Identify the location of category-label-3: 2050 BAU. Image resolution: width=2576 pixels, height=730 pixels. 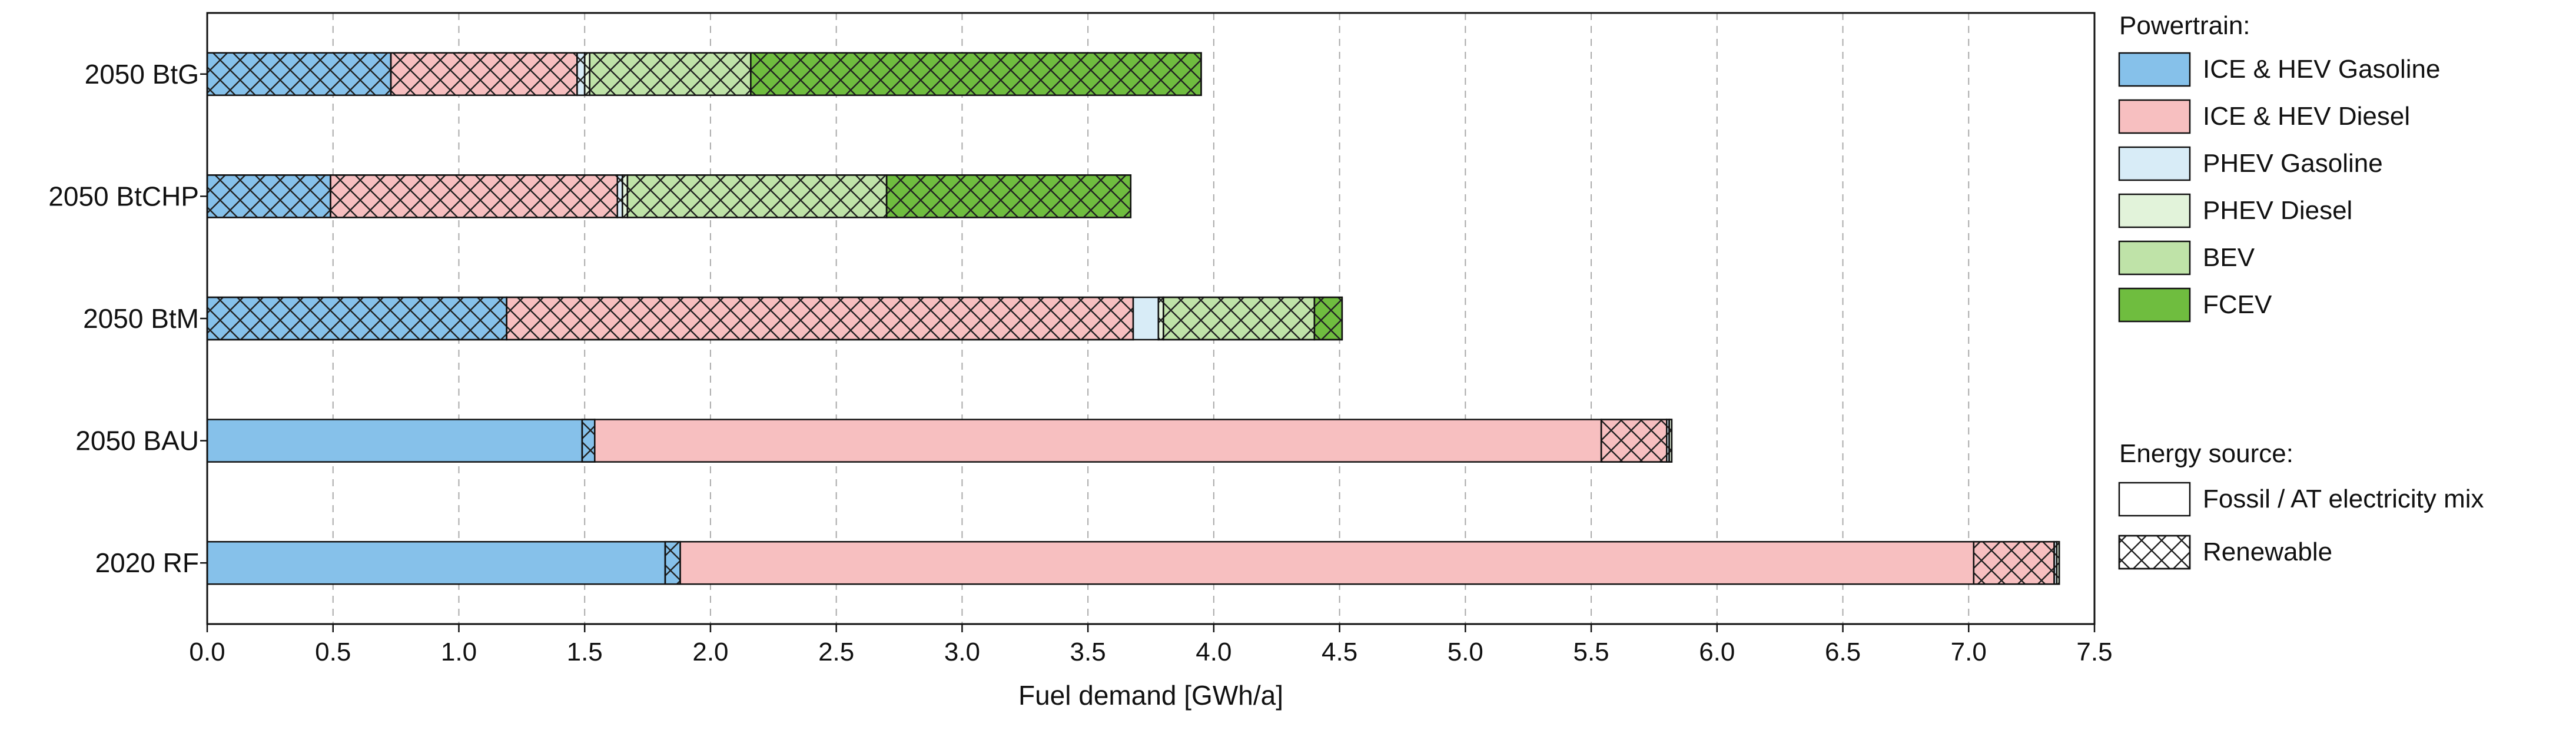
(137, 441).